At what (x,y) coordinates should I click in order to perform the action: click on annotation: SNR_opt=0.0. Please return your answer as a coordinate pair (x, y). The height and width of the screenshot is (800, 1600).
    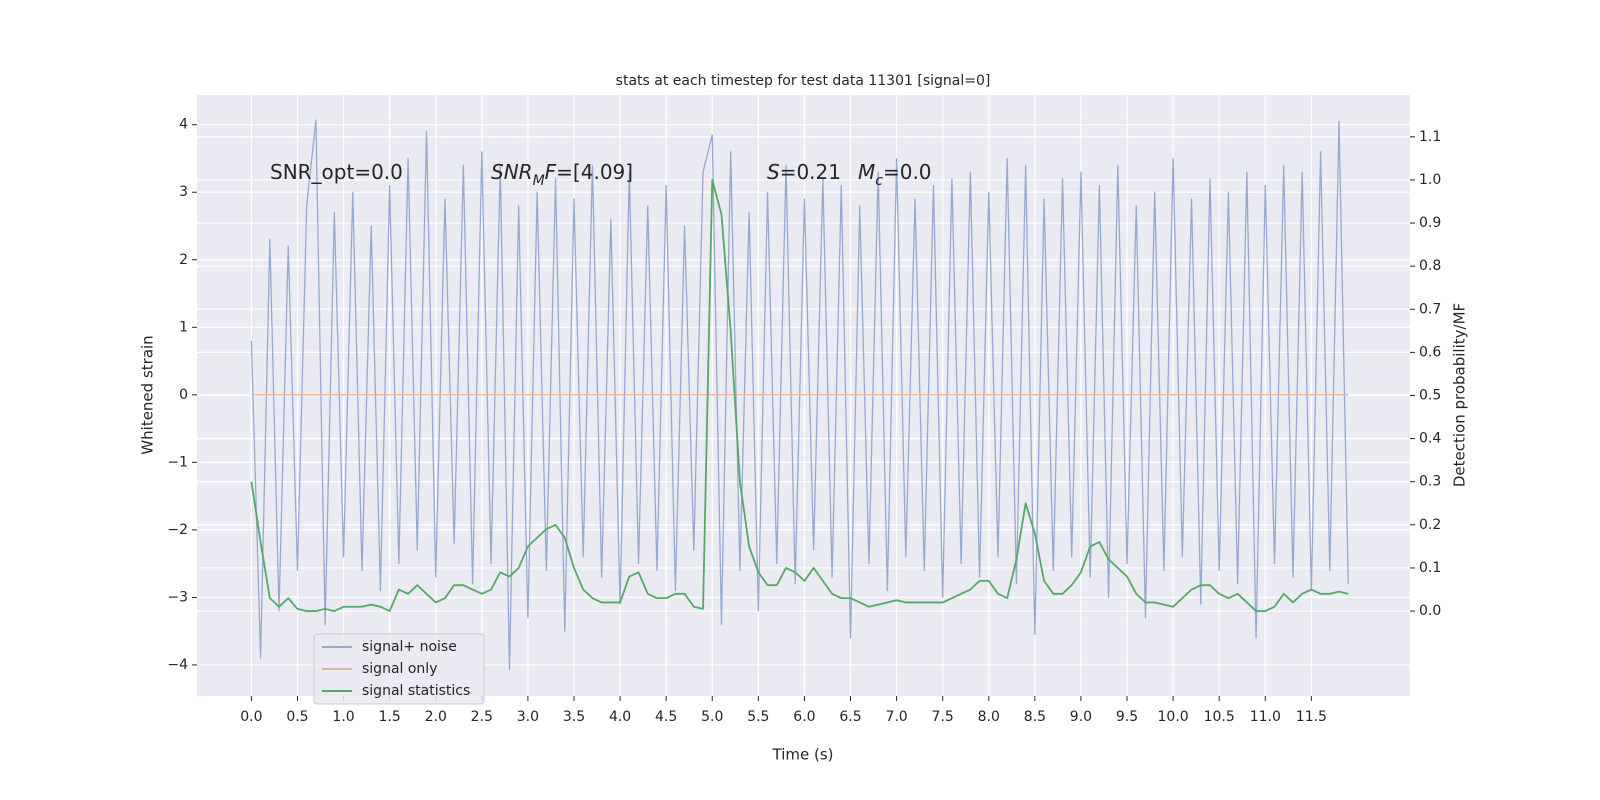
    Looking at the image, I should click on (336, 172).